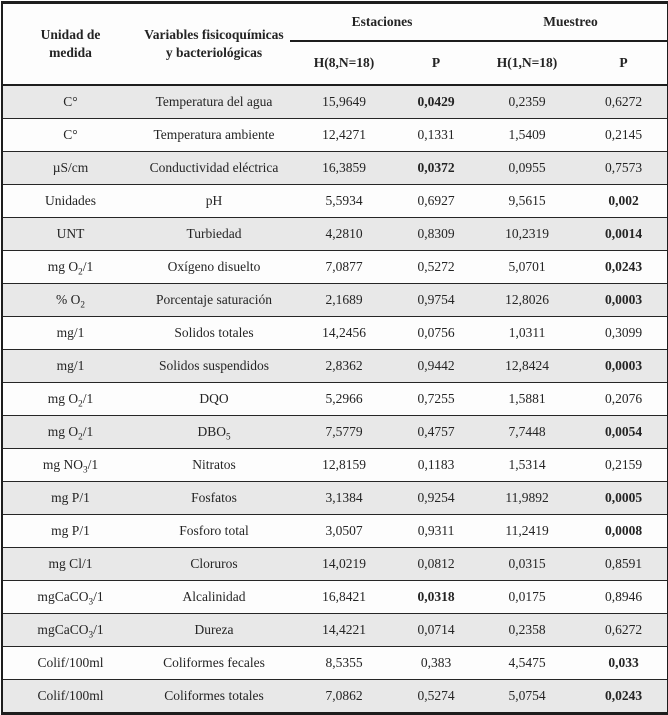 This screenshot has height=715, width=668. I want to click on unit-cell: UNT, so click(70, 234).